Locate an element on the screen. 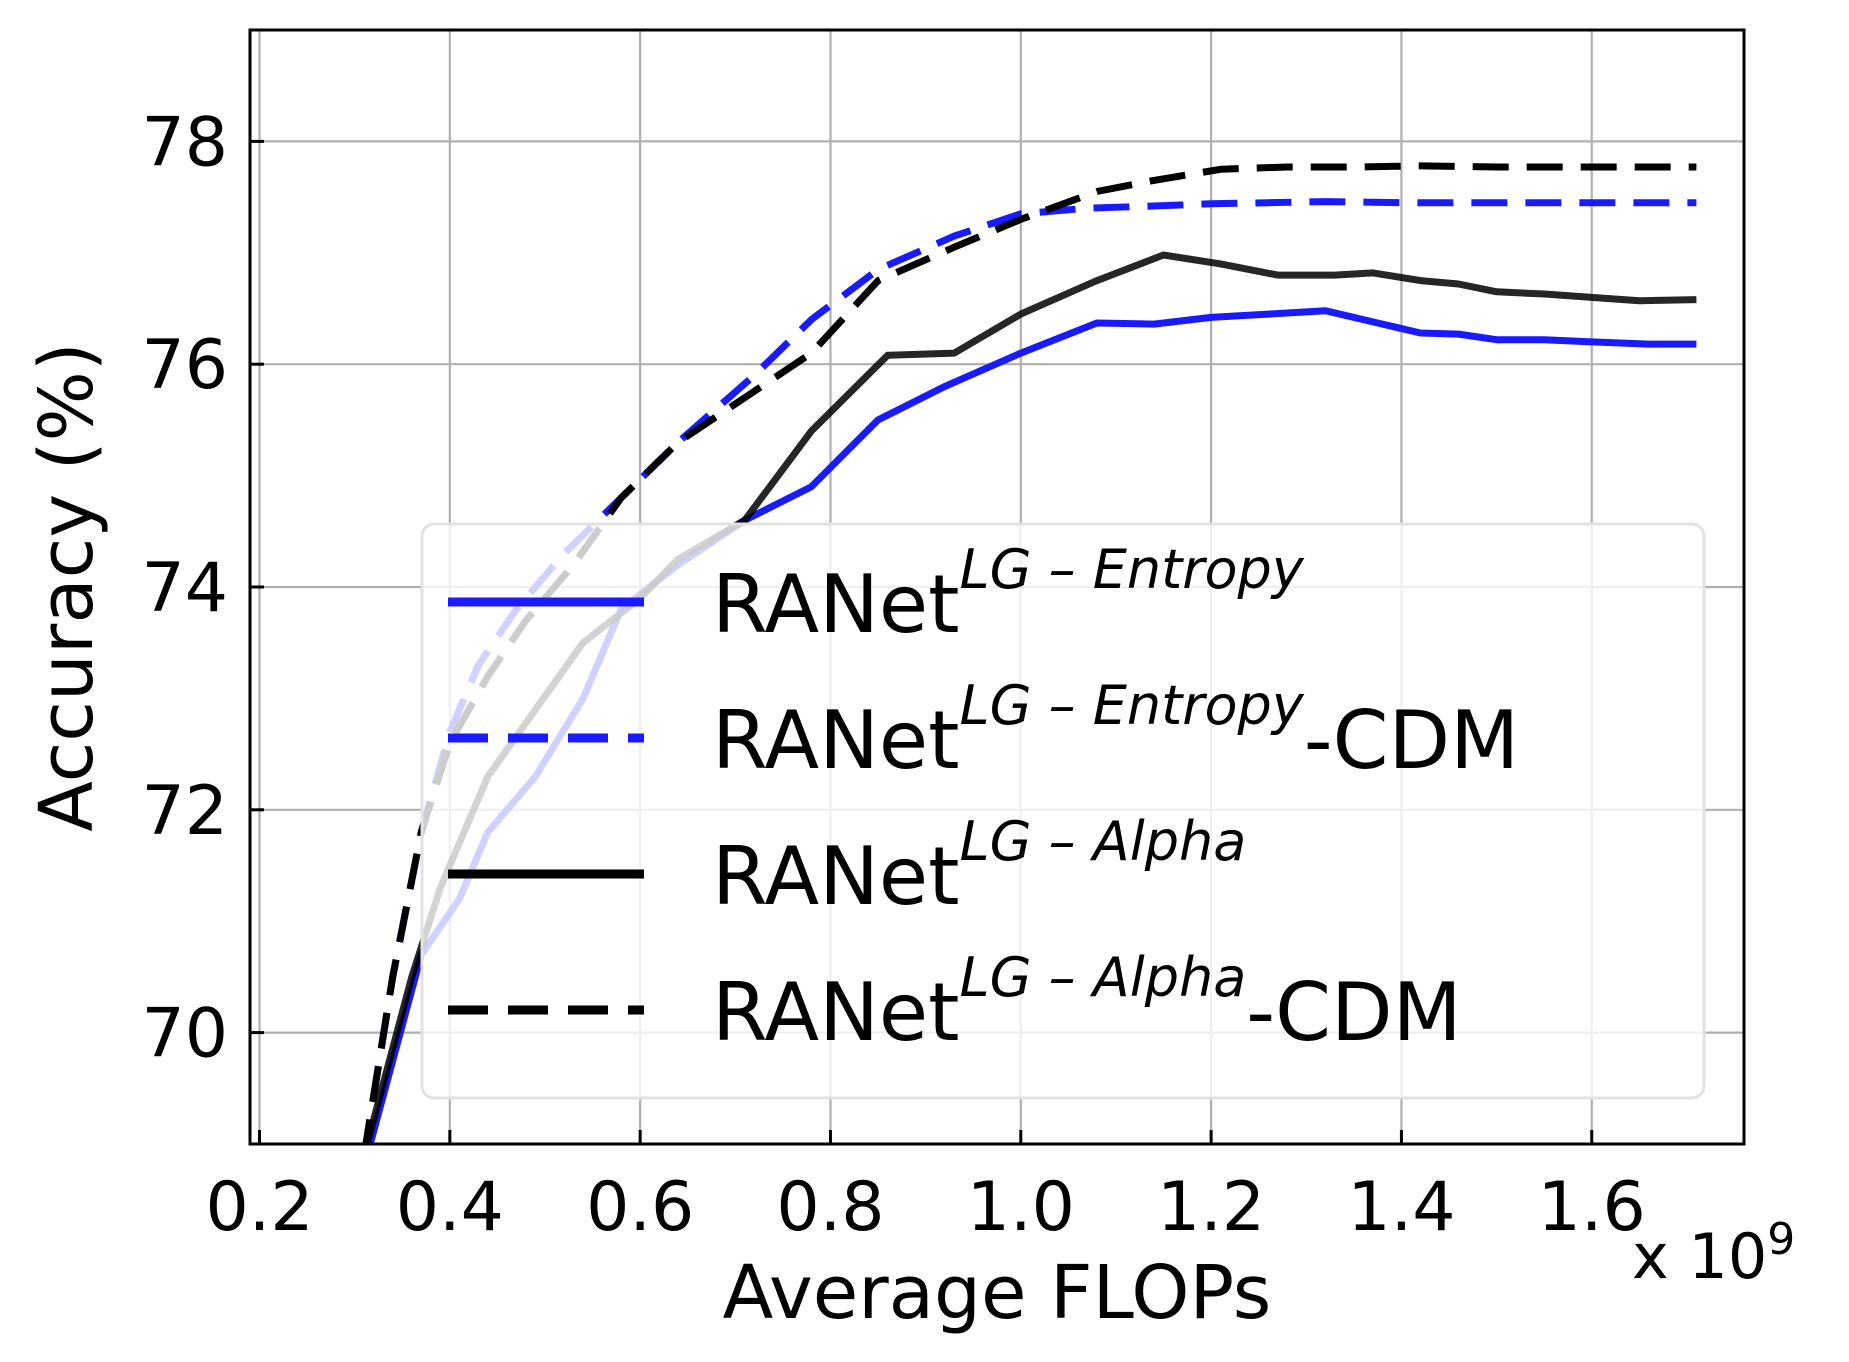 The height and width of the screenshot is (1362, 1849). y-tick-label: 72 is located at coordinates (184, 811).